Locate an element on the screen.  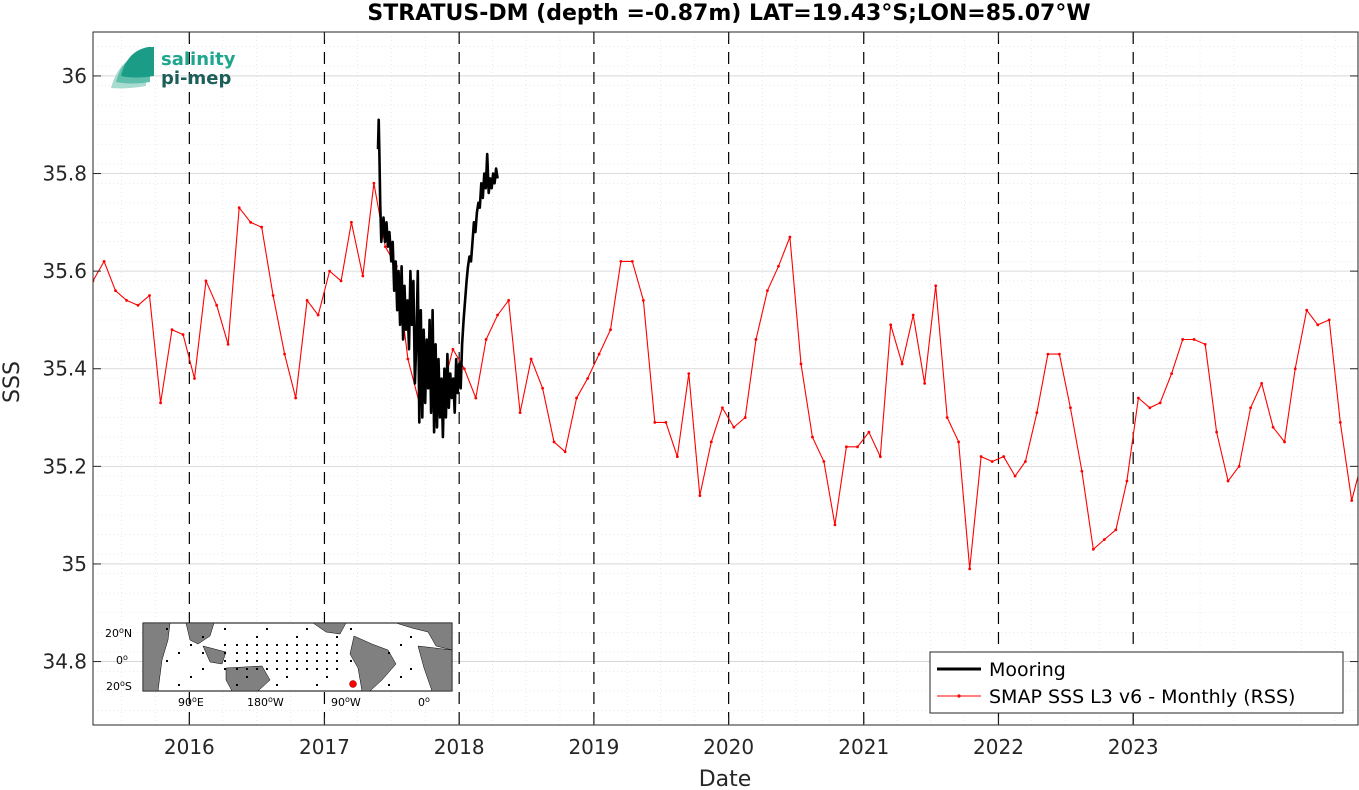
y-tick-label: 34.8 is located at coordinates (64, 662).